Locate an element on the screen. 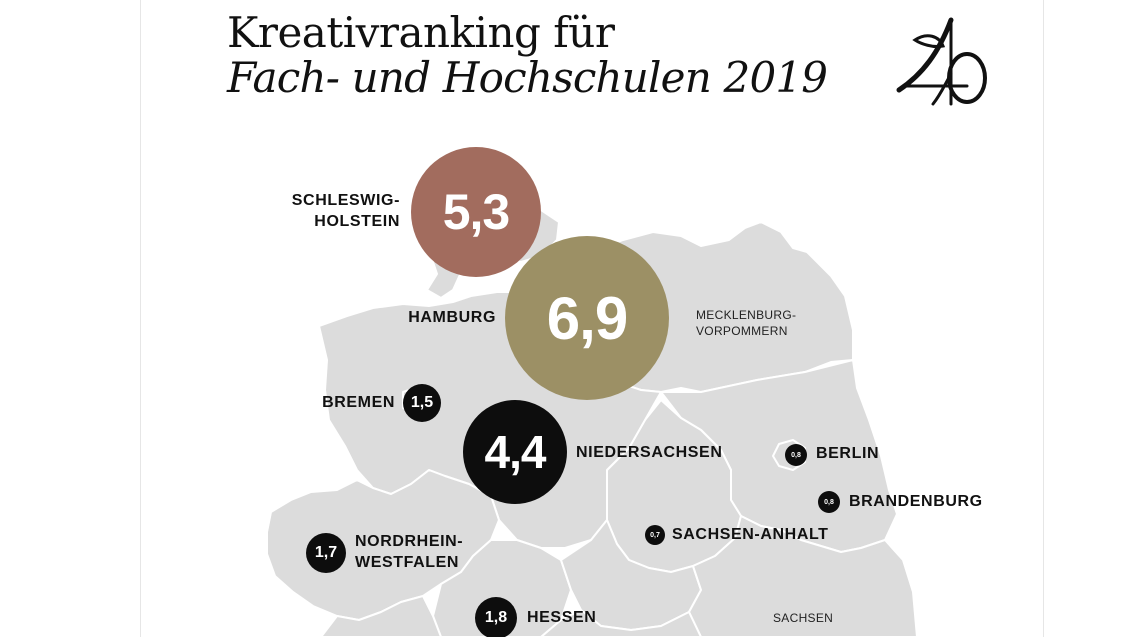  bubble-schleswig-holstein: 5,3 is located at coordinates (476, 212).